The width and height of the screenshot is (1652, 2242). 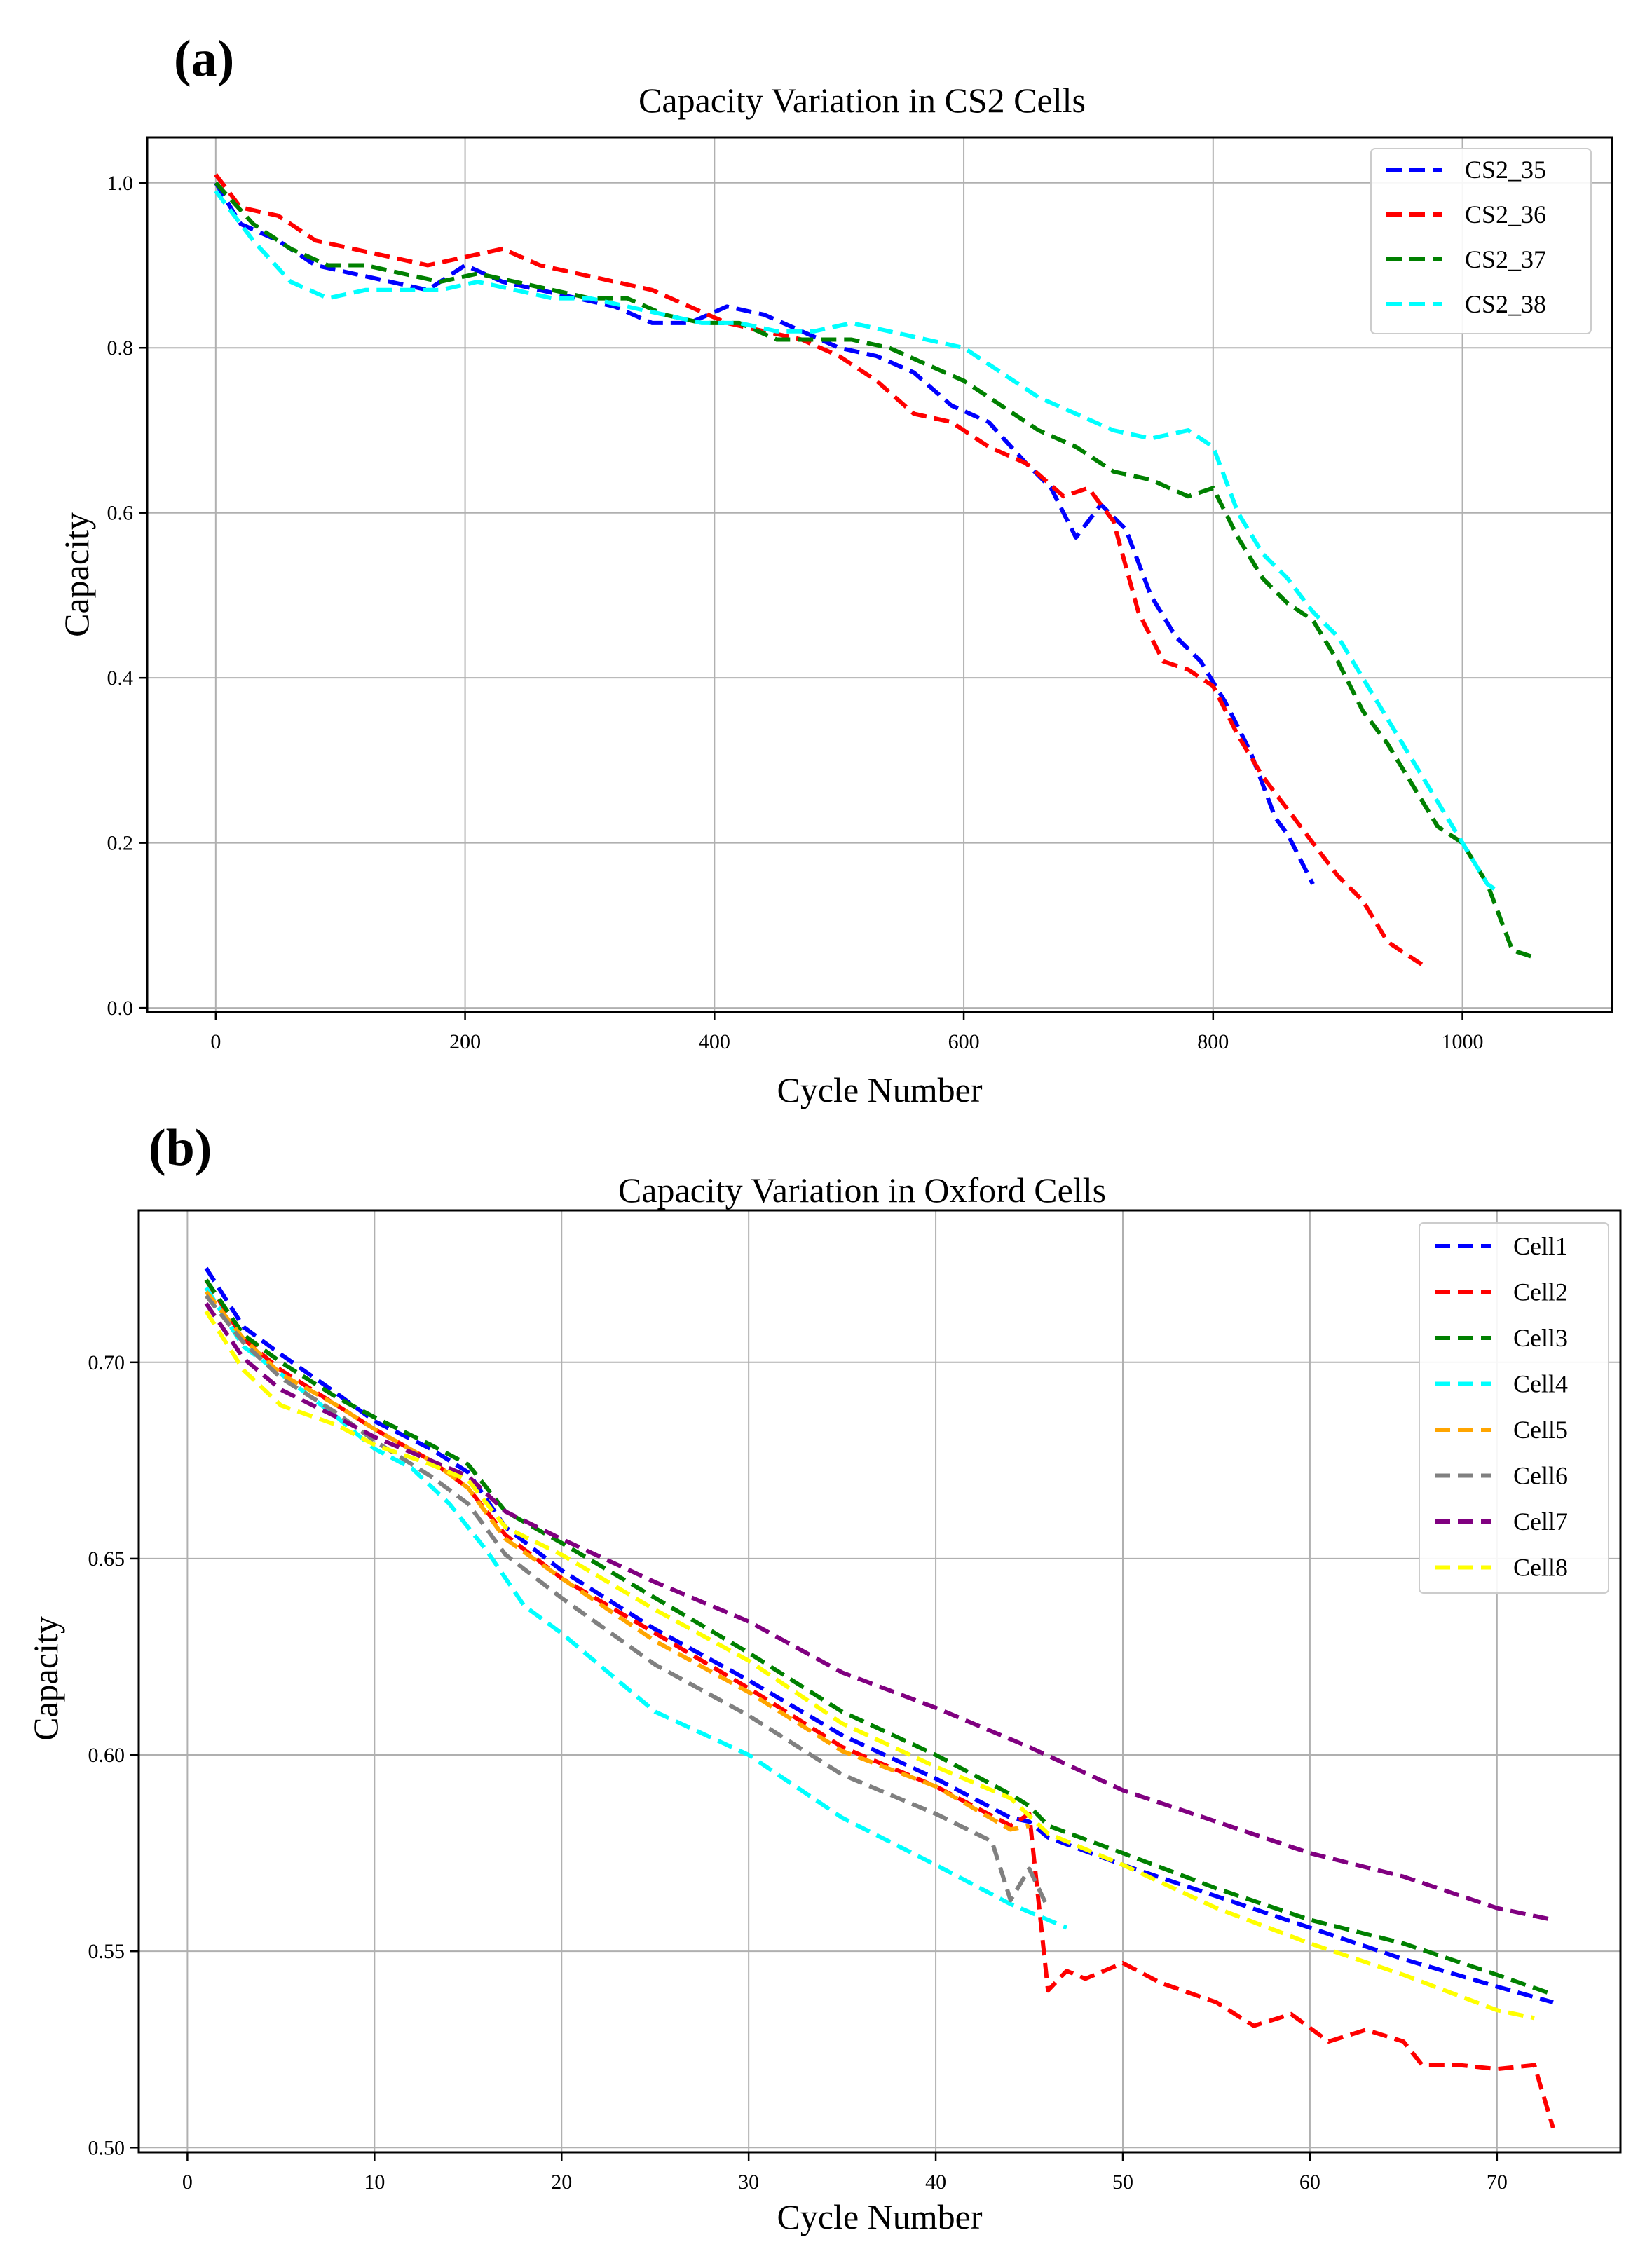 I want to click on x-tick-label: 40, so click(x=936, y=2182).